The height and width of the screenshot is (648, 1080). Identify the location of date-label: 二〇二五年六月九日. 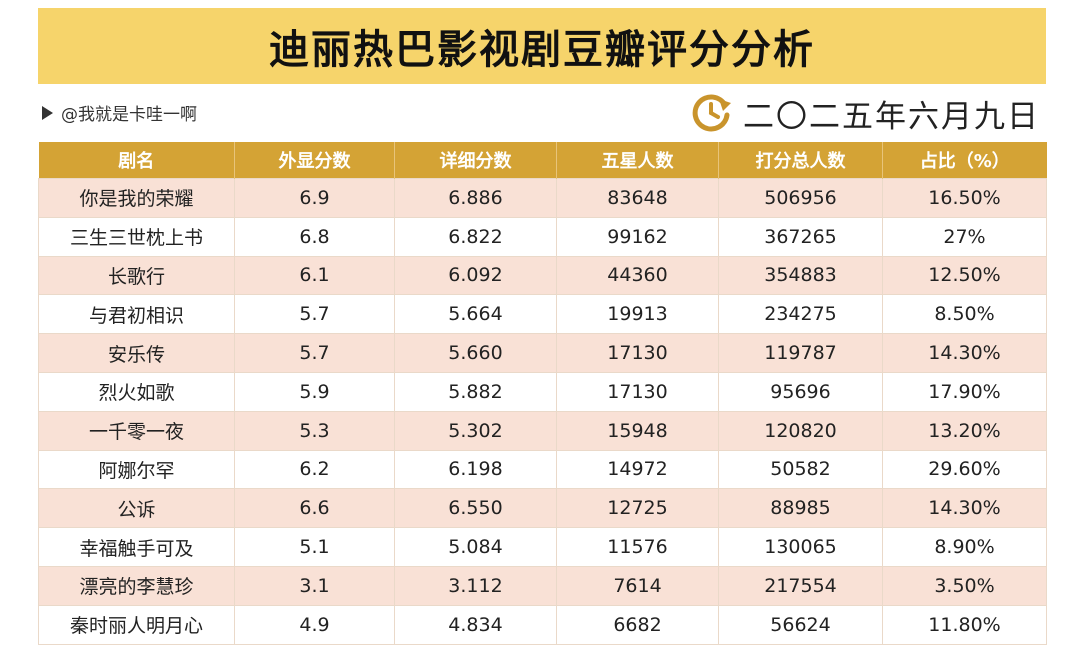
(891, 116).